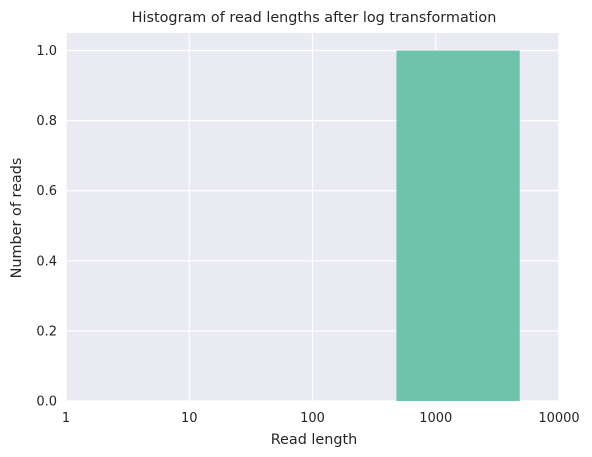  Describe the element at coordinates (46, 261) in the screenshot. I see `y-tick-label: 0.4` at that location.